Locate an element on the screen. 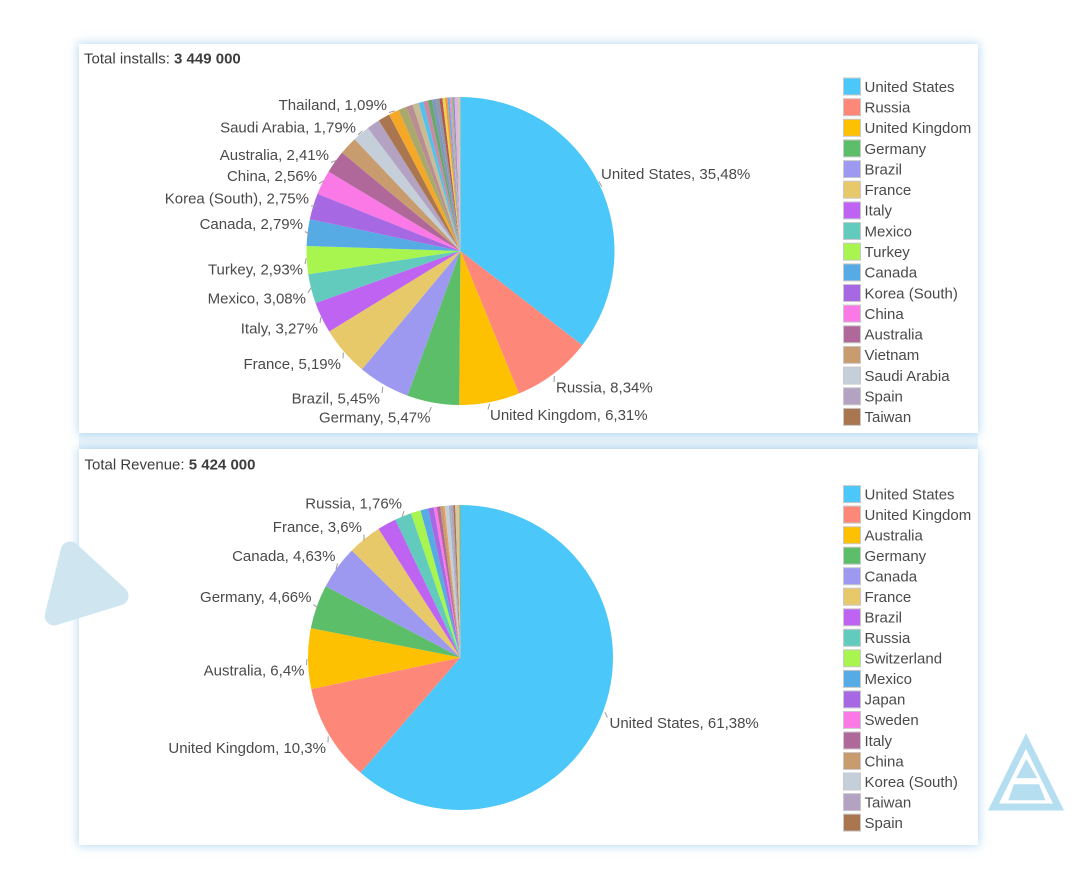  svg-text: Italy, 3,27% is located at coordinates (279, 329).